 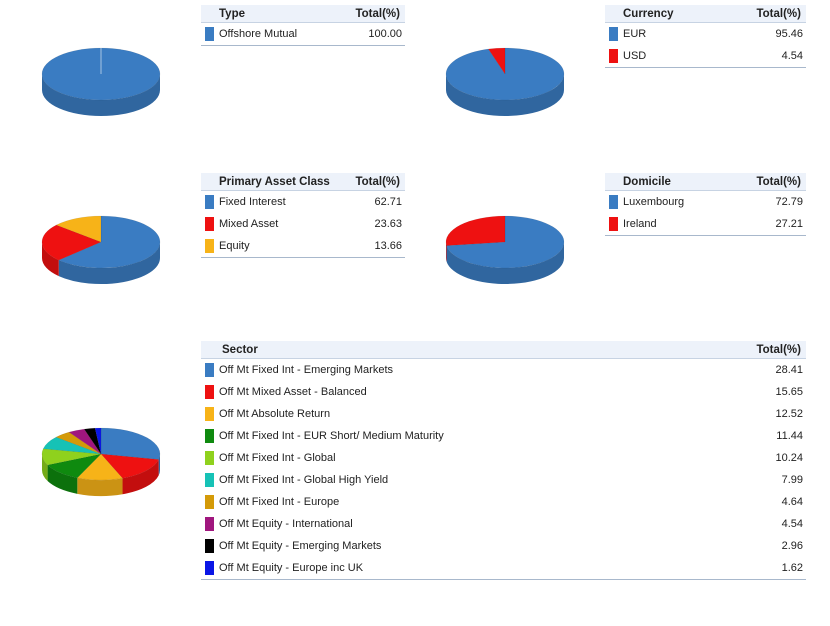 I want to click on legend-value: 4.64, so click(x=792, y=502).